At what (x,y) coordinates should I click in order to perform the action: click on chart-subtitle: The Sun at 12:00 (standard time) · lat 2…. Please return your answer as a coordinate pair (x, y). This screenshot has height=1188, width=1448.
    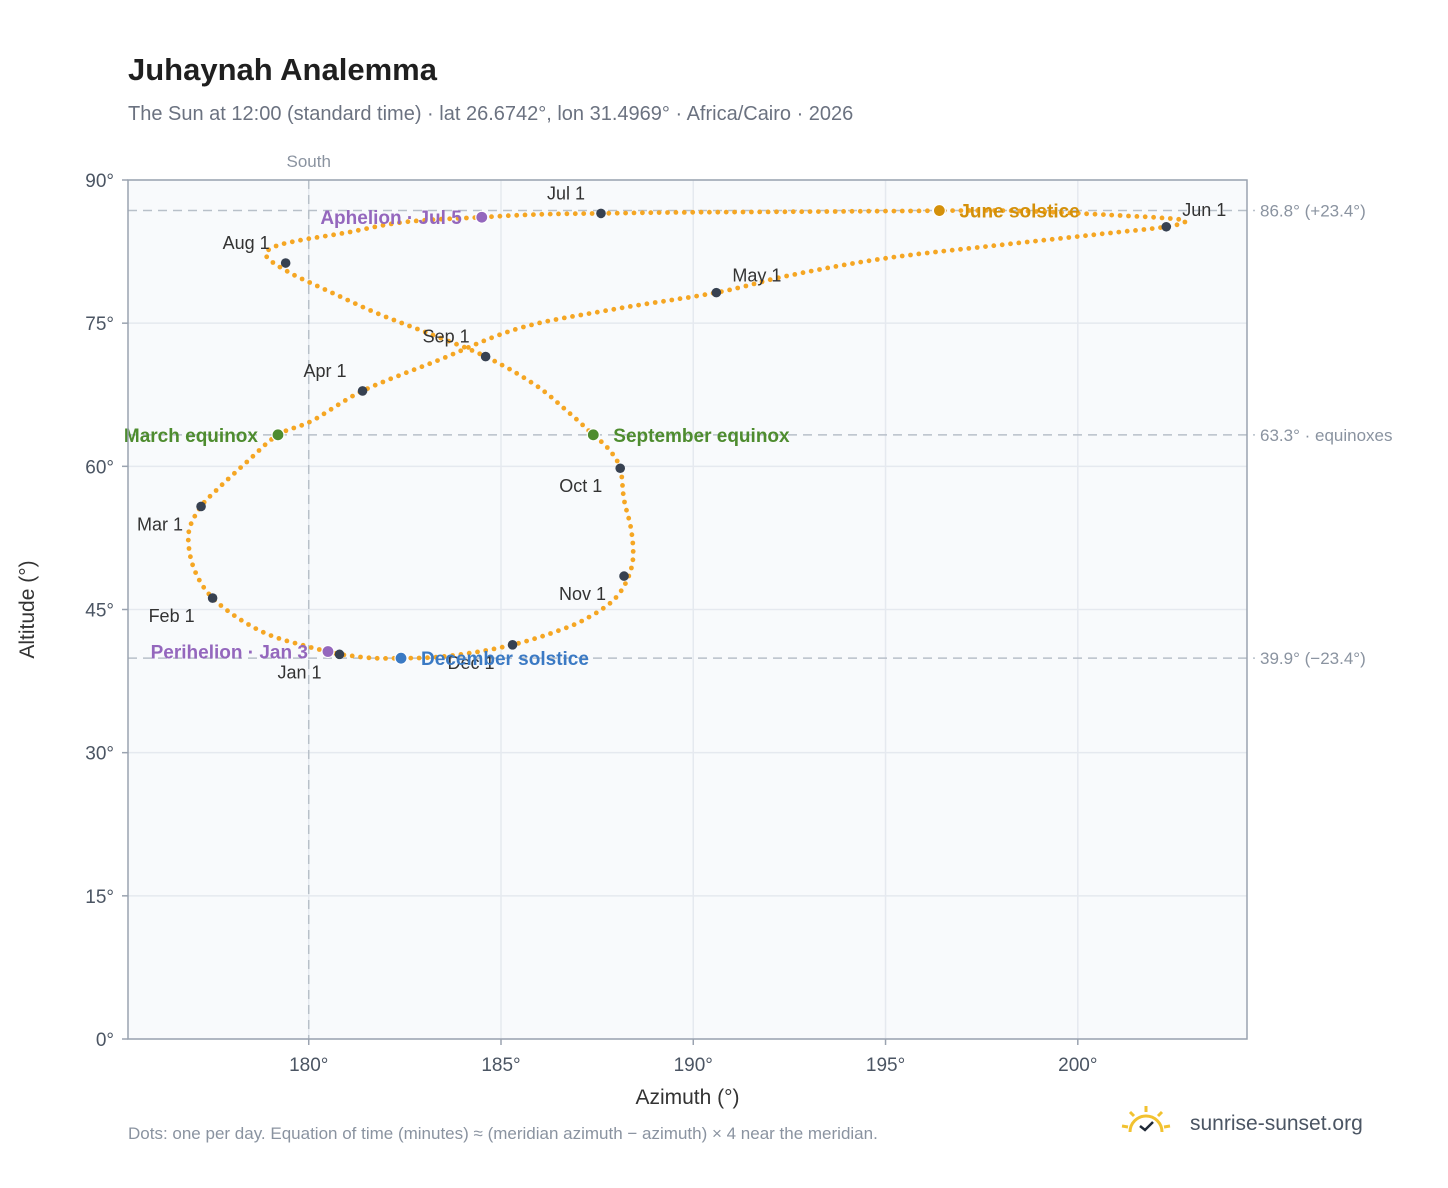
    Looking at the image, I should click on (491, 114).